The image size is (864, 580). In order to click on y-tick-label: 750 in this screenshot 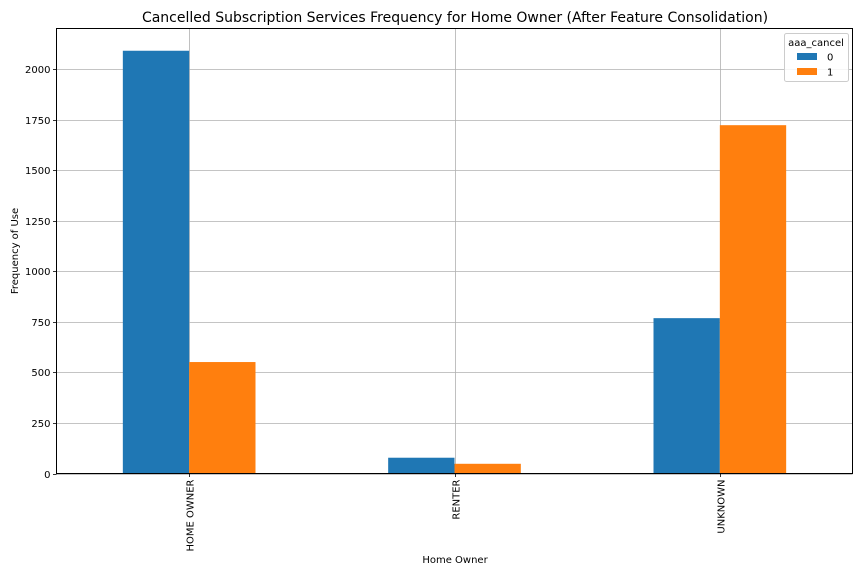, I will do `click(40, 323)`.